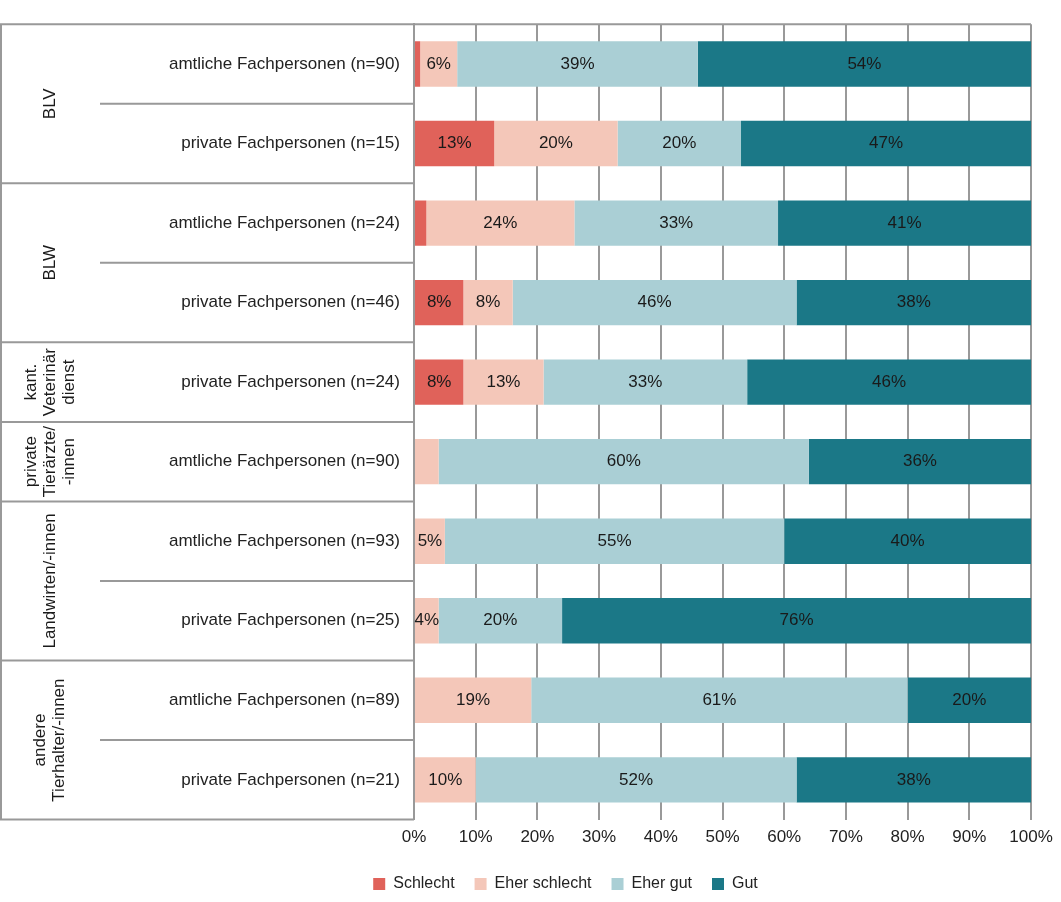 The height and width of the screenshot is (902, 1061). I want to click on x-tick-label: 40%, so click(660, 837).